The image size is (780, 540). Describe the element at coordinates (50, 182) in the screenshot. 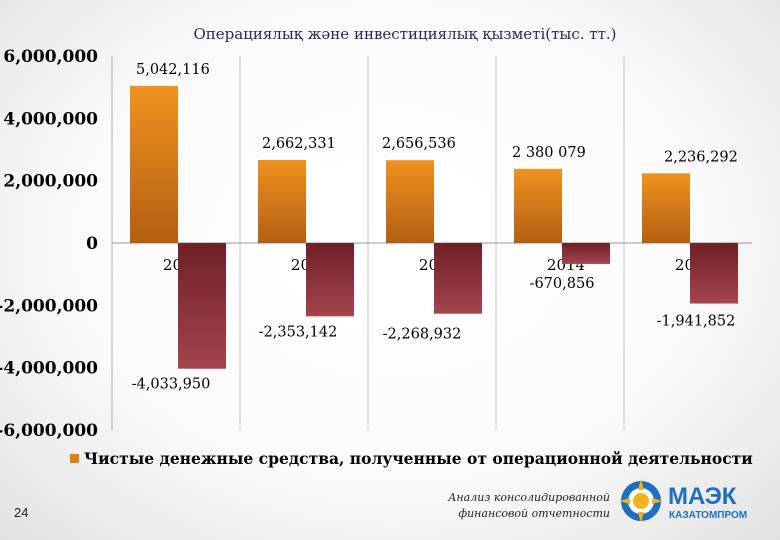

I see `y-tick-label: 2,000,000` at that location.